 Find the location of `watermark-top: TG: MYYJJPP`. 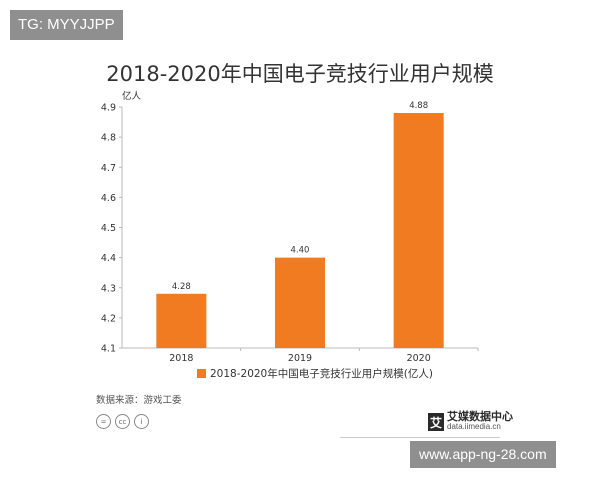

watermark-top: TG: MYYJJPP is located at coordinates (66, 25).